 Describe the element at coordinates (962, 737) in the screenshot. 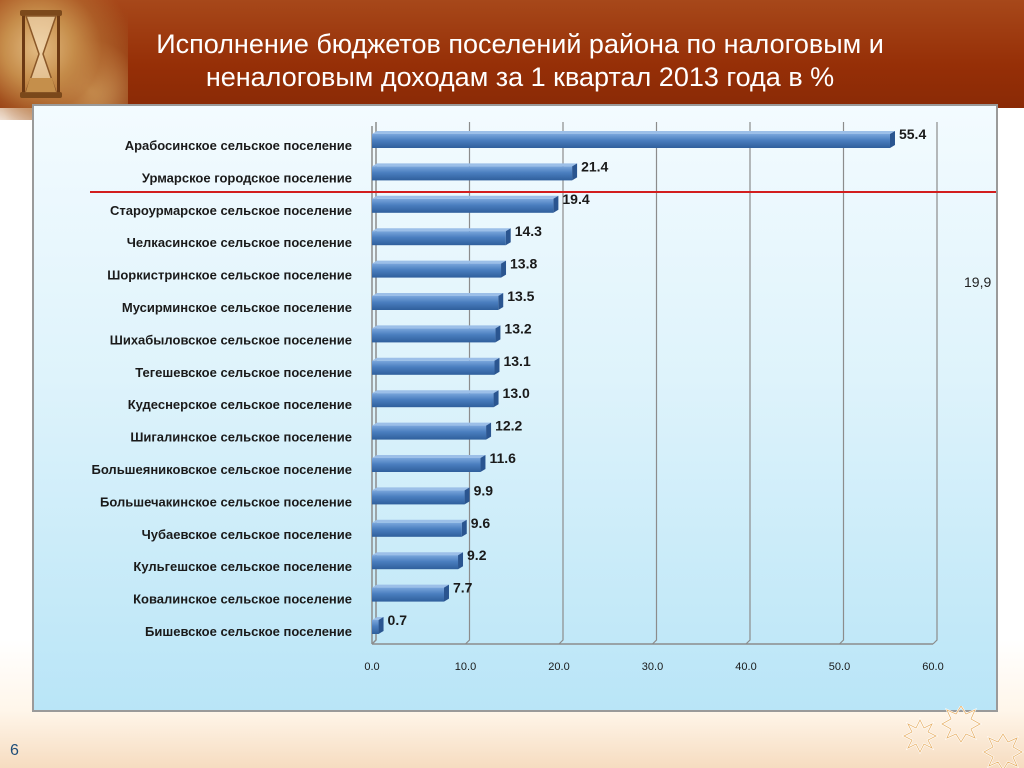

I see `stars-decoration` at that location.